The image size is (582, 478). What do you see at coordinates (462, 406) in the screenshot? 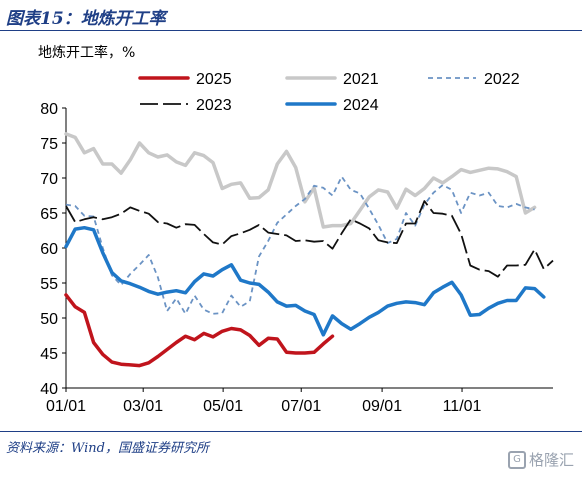
I see `x-tick-label: 11/01` at bounding box center [462, 406].